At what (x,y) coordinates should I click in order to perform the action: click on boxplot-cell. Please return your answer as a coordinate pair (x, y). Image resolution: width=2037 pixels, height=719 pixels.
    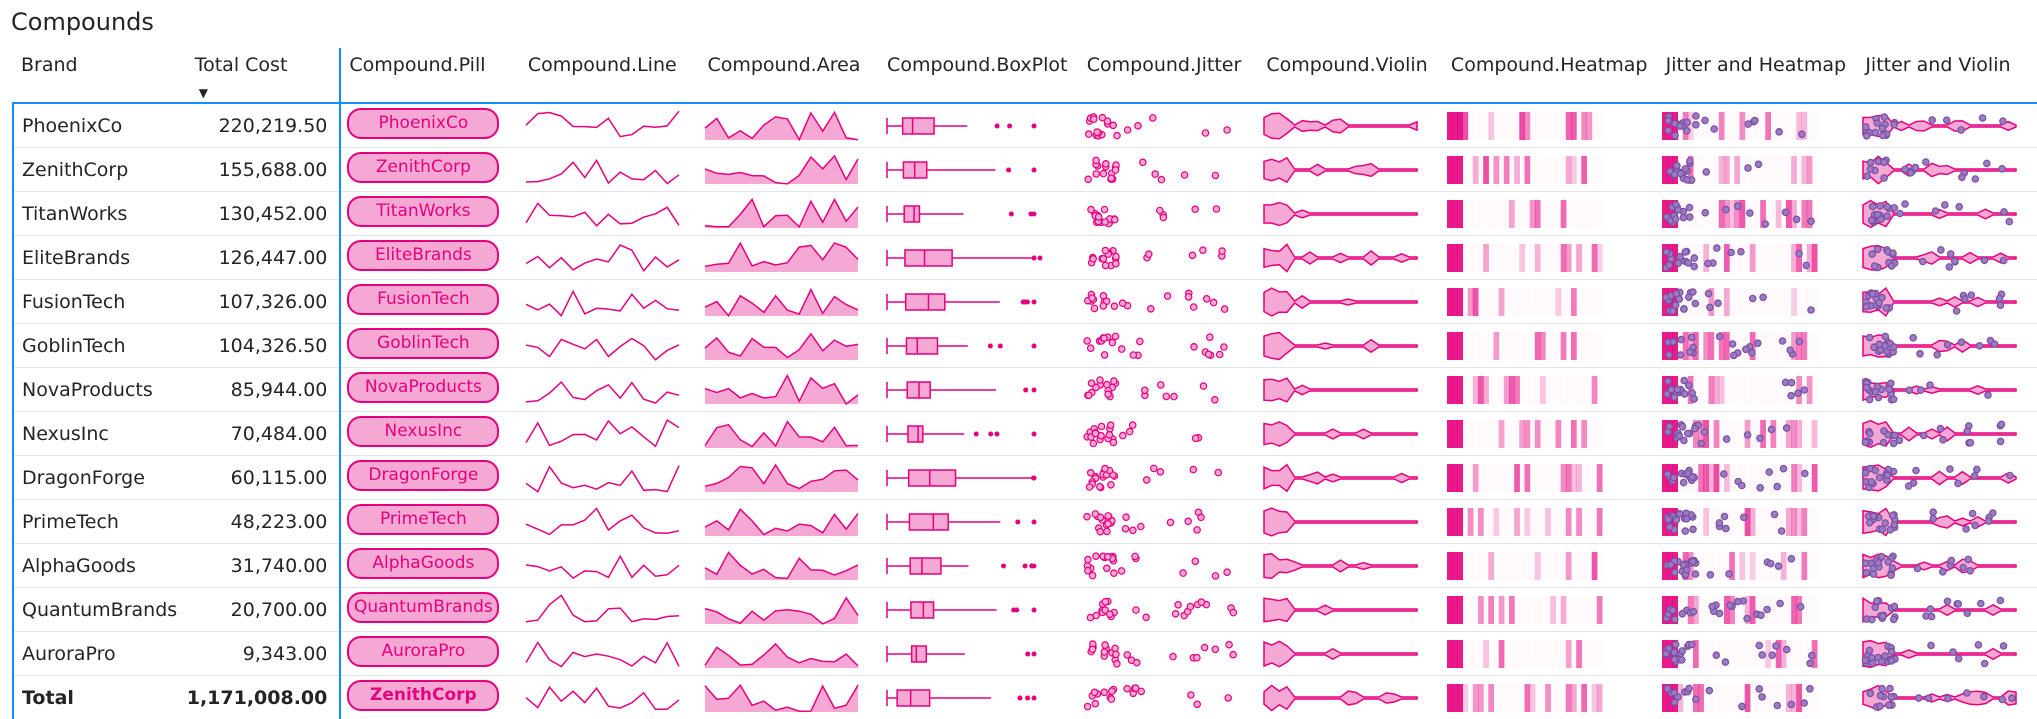
    Looking at the image, I should click on (979, 390).